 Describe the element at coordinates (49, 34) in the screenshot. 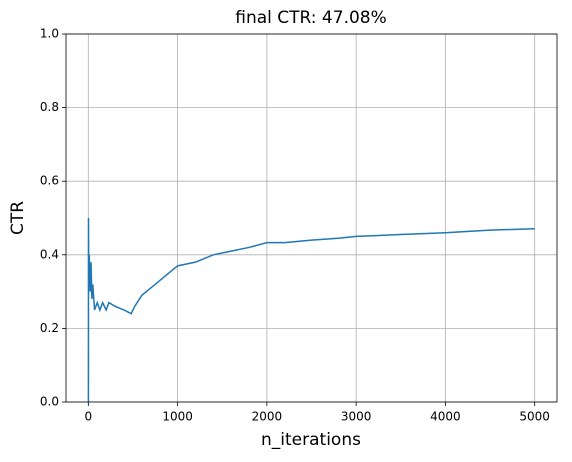

I see `y-tick-label: 1.0` at that location.